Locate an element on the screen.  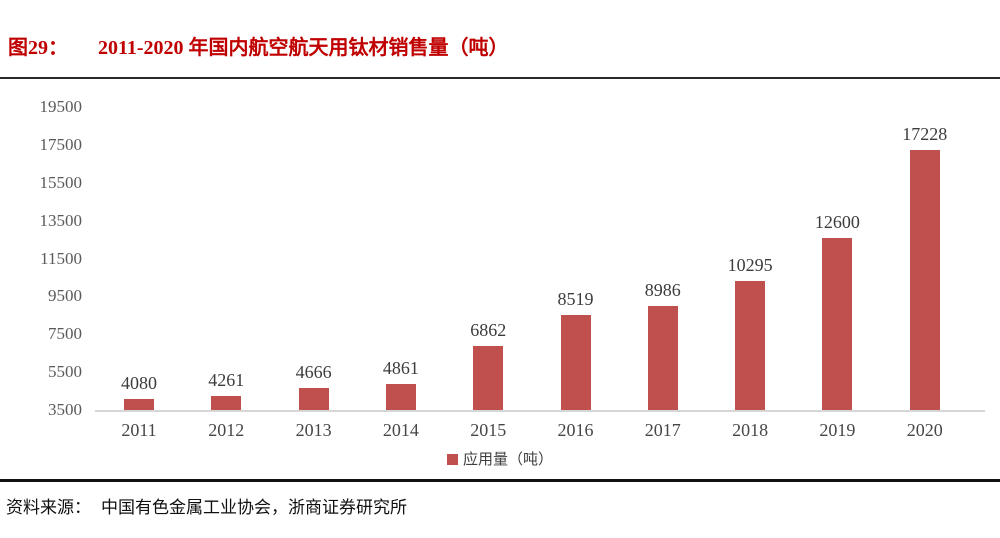
x-axis-tick-label-2019: 2019 is located at coordinates (837, 430).